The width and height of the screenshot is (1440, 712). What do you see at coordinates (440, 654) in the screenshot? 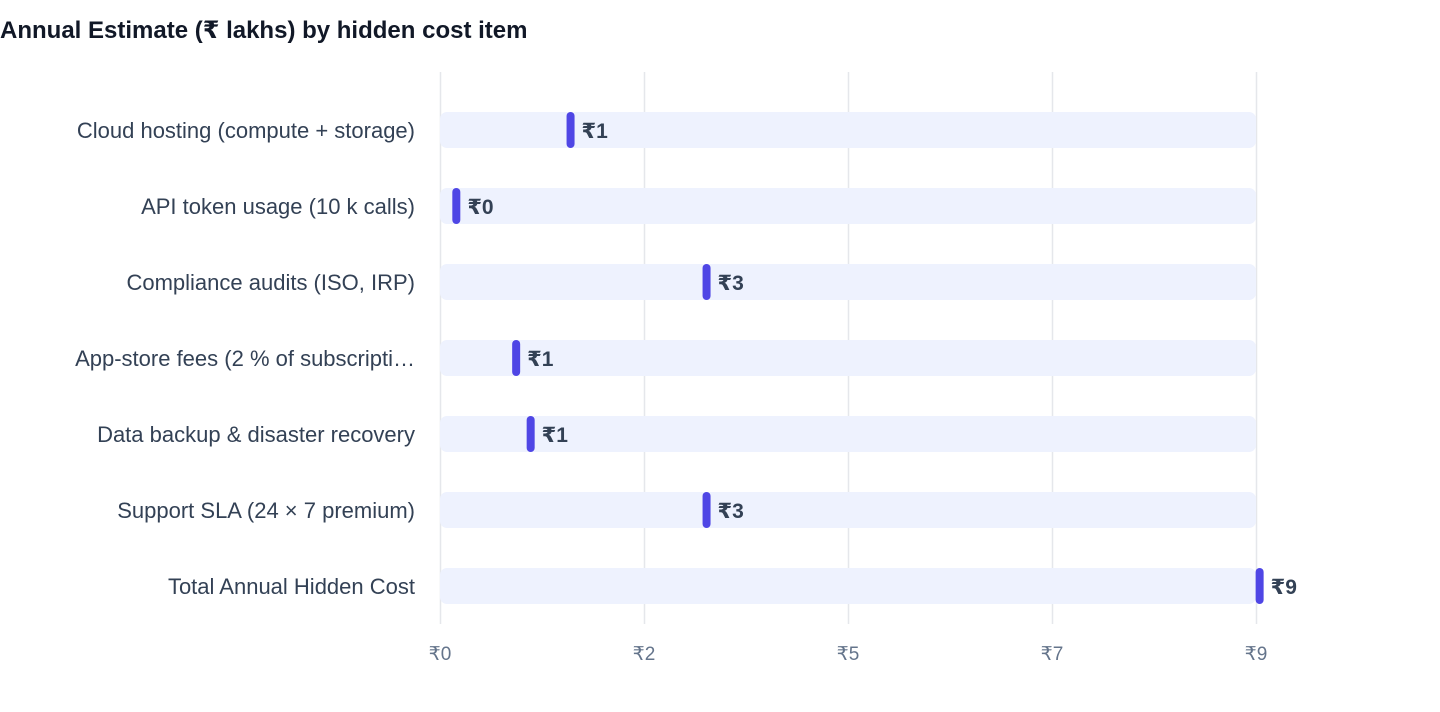
I see `x-tick-label: ₹0` at bounding box center [440, 654].